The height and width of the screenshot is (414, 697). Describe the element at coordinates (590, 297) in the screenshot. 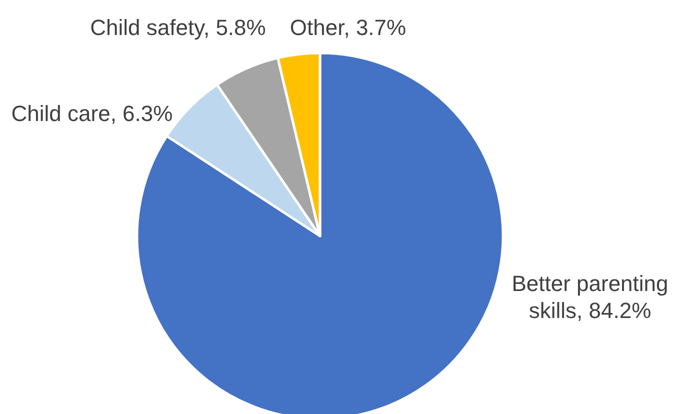

I see `slice-label: Better parenting skills, 84.2%` at that location.